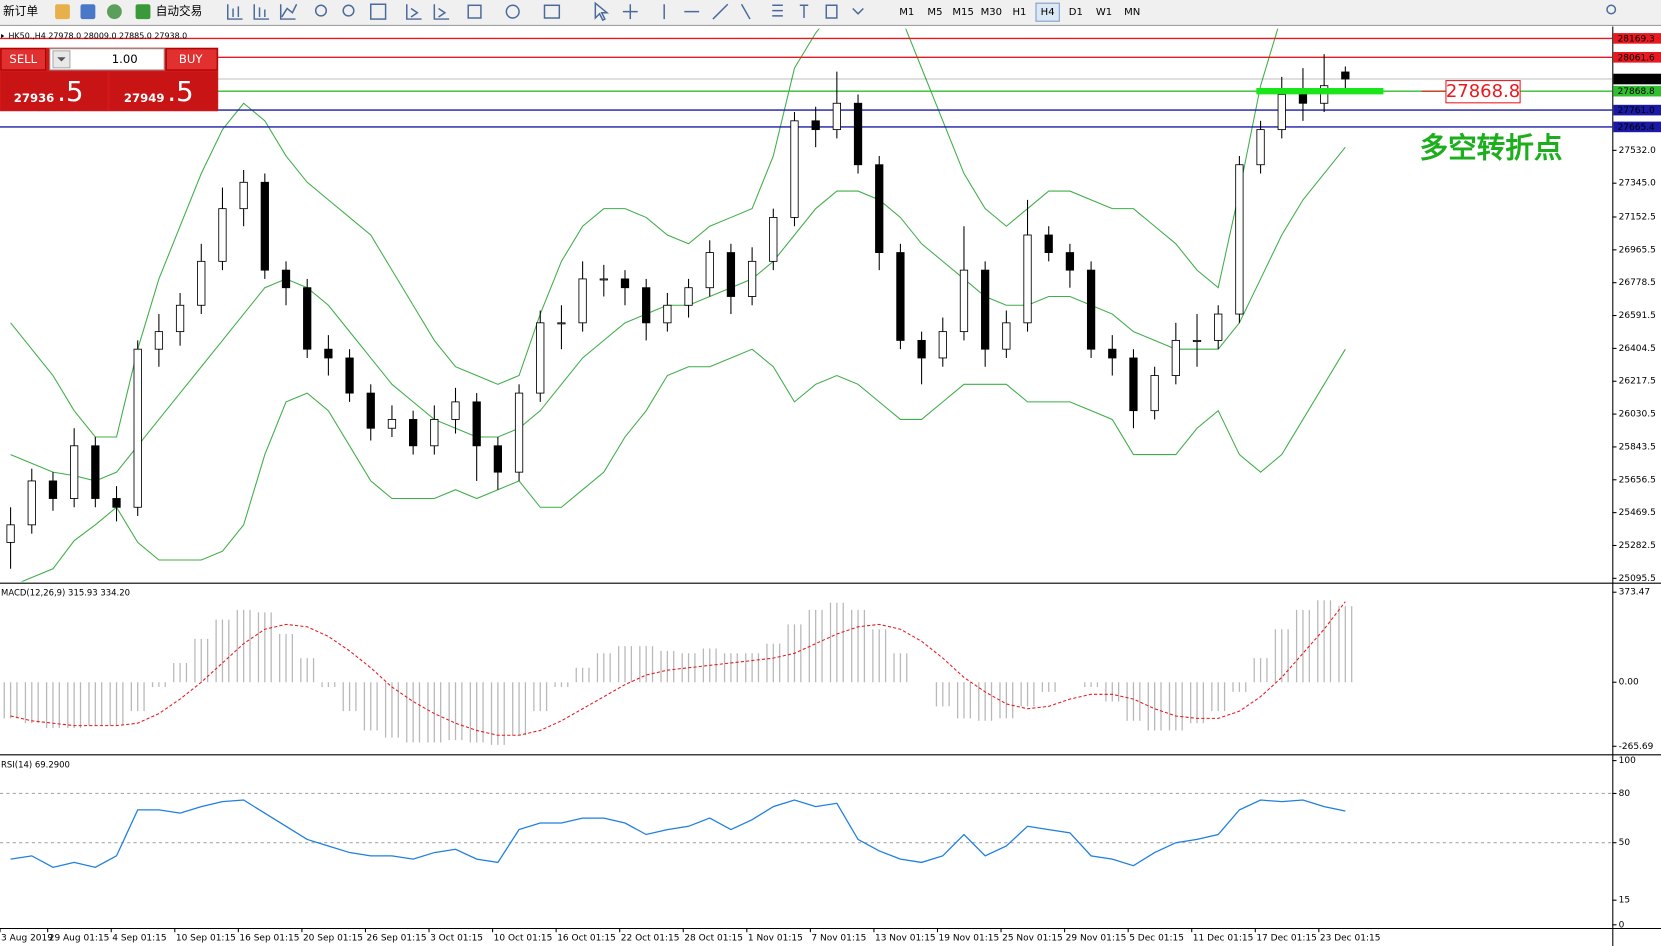 The height and width of the screenshot is (946, 1661). What do you see at coordinates (906, 12) in the screenshot?
I see `timeframe-button: M1` at bounding box center [906, 12].